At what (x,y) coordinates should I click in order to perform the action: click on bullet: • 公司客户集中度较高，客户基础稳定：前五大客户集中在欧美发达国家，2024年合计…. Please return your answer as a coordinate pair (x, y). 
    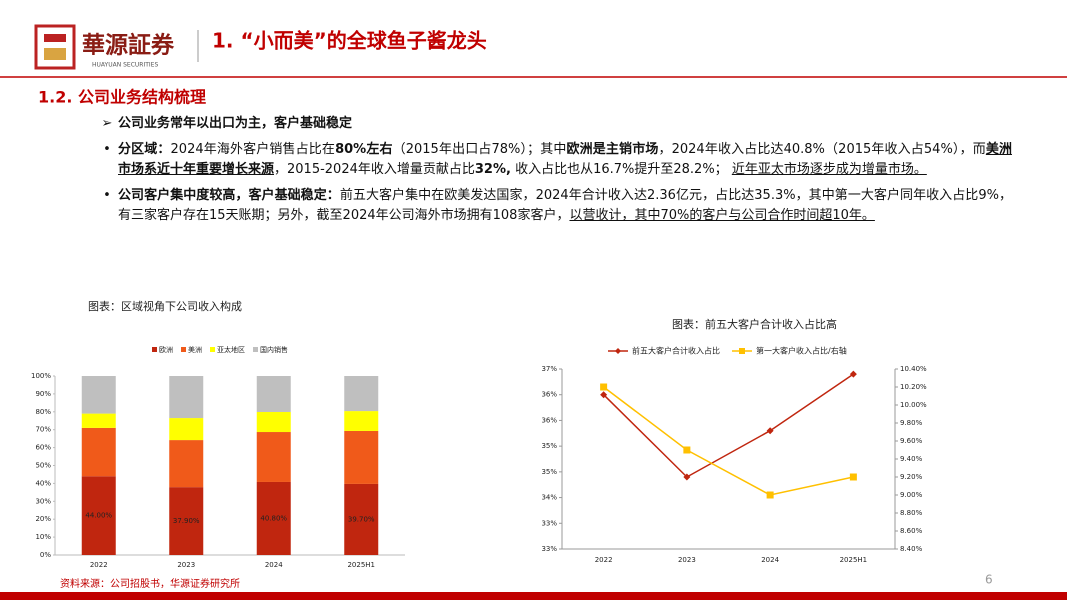
    Looking at the image, I should click on (554, 206).